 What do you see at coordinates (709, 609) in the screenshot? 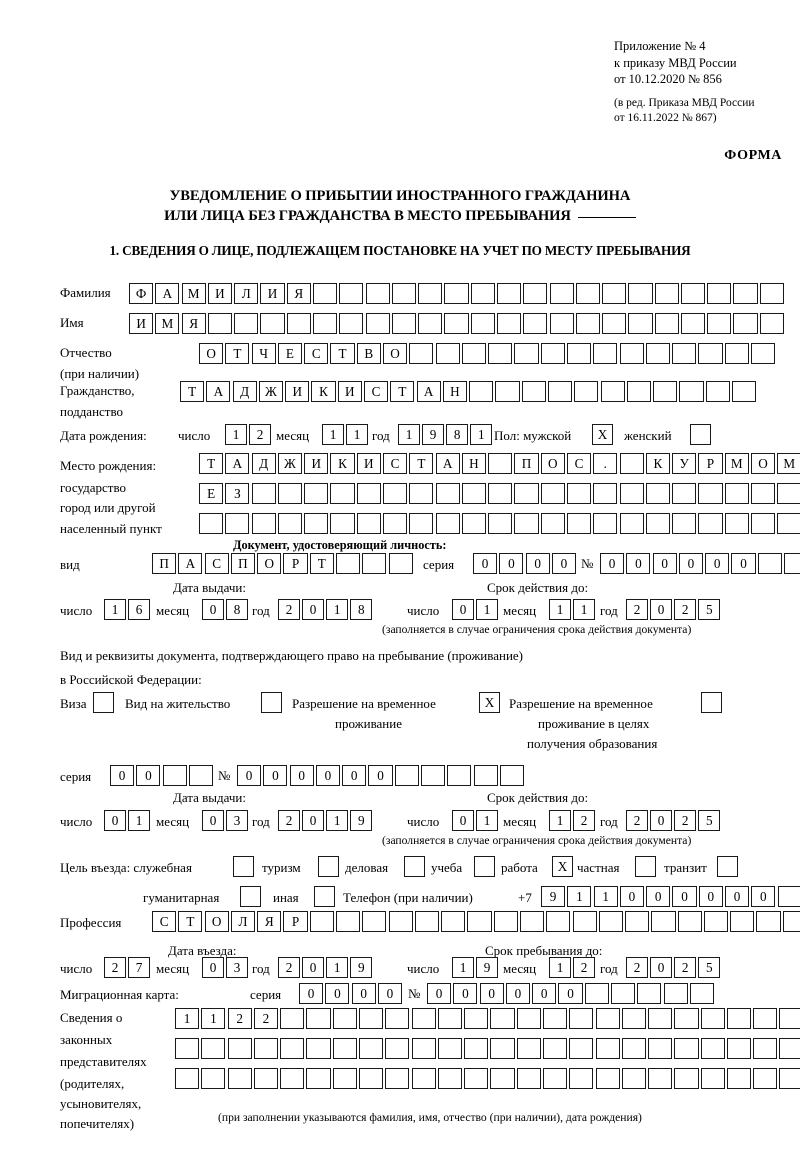
I see `form-cell: 5` at bounding box center [709, 609].